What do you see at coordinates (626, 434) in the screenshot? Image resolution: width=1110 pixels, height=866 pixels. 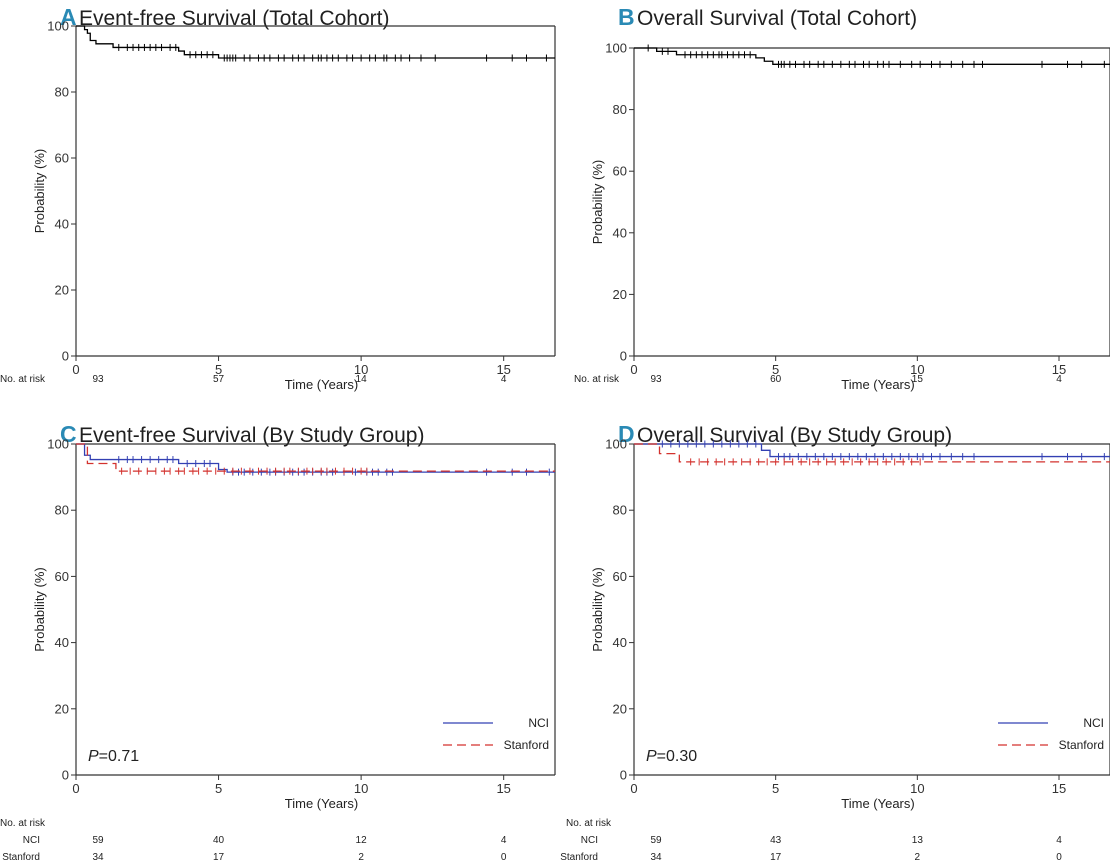 I see `panel-label: D` at bounding box center [626, 434].